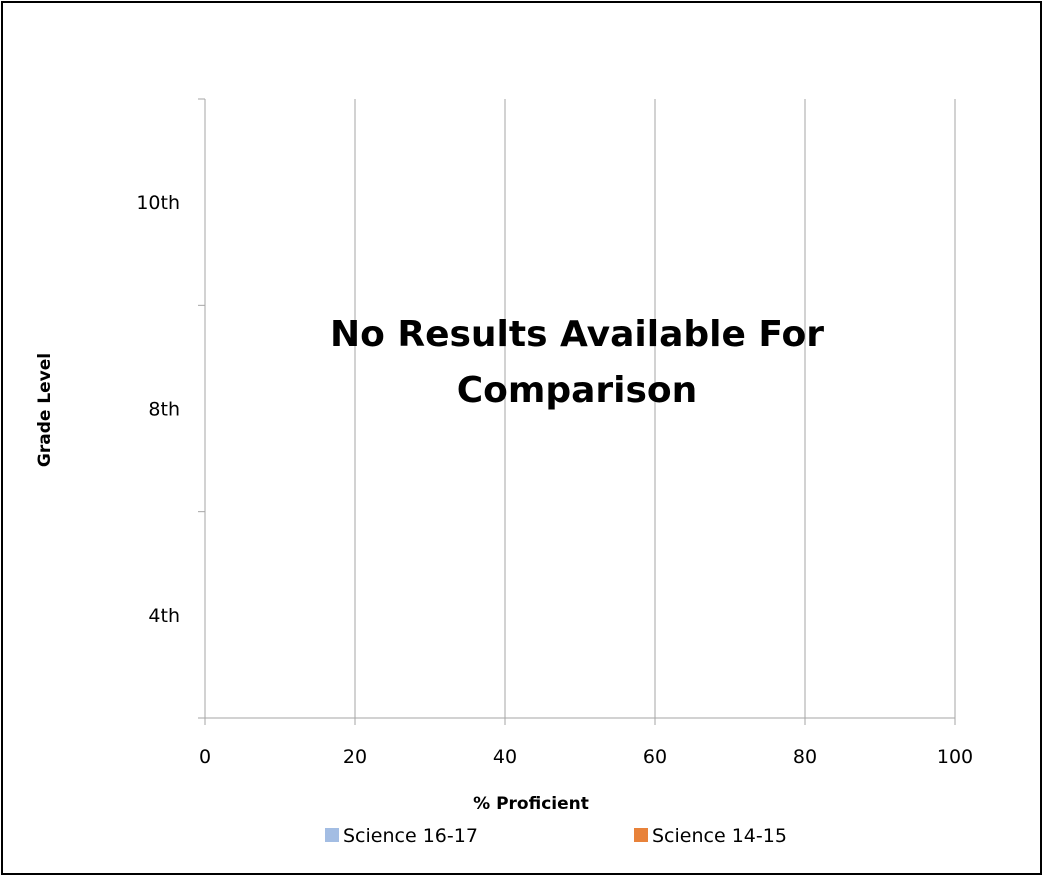 Image resolution: width=1045 pixels, height=877 pixels. I want to click on y-tick-labels: 4th 8th 10th, so click(158, 409).